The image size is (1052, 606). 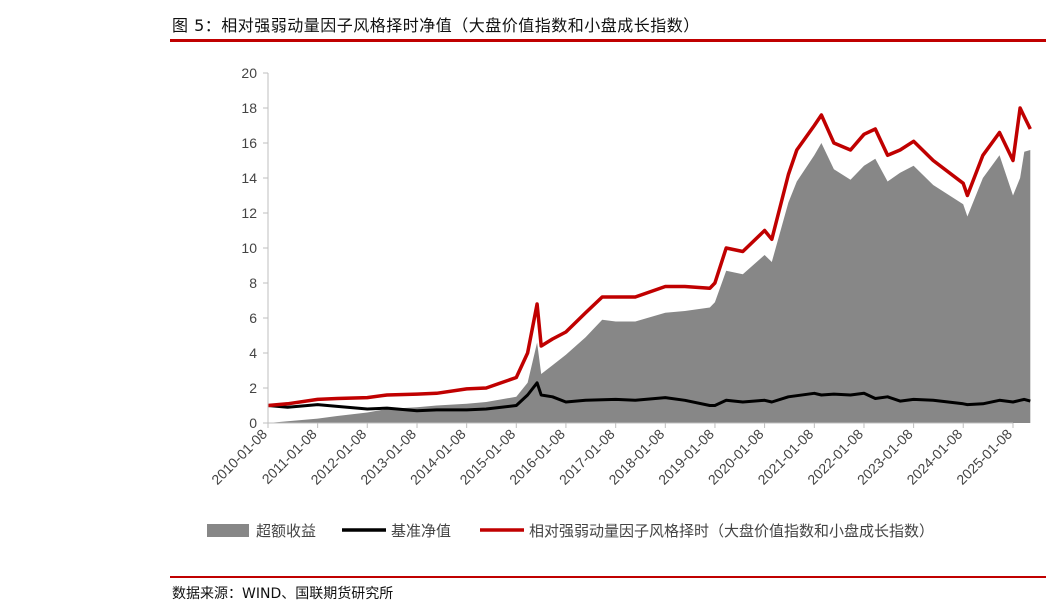 I want to click on y-tick-label: 4, so click(x=253, y=353).